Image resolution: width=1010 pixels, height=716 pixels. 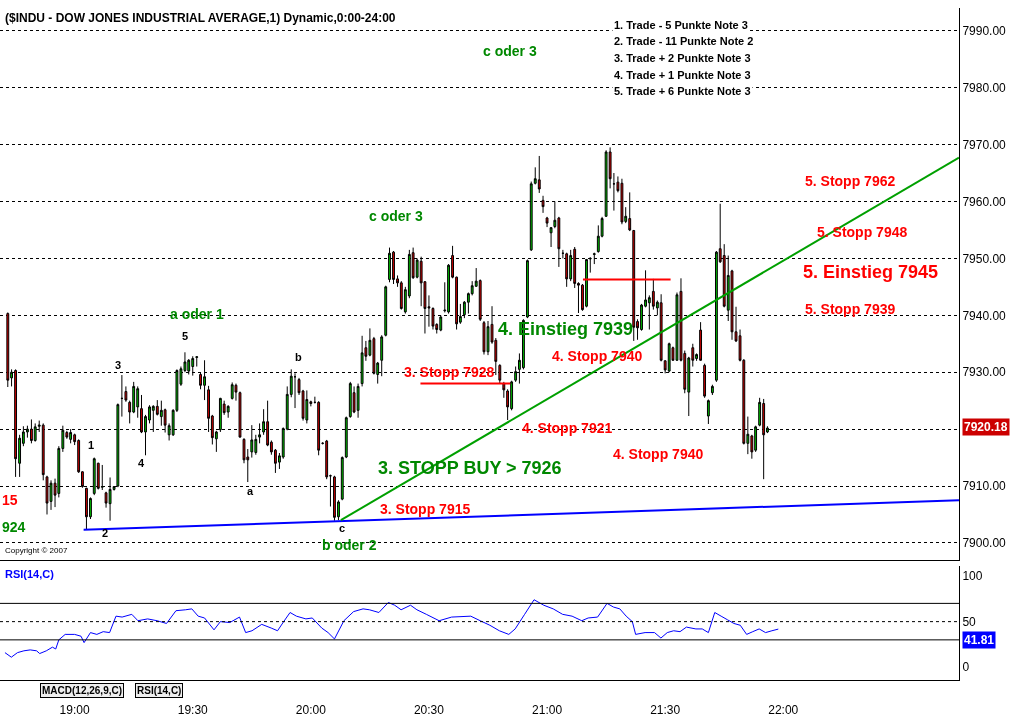 What do you see at coordinates (82, 690) in the screenshot?
I see `text: MACD(12,26,9,C)` at bounding box center [82, 690].